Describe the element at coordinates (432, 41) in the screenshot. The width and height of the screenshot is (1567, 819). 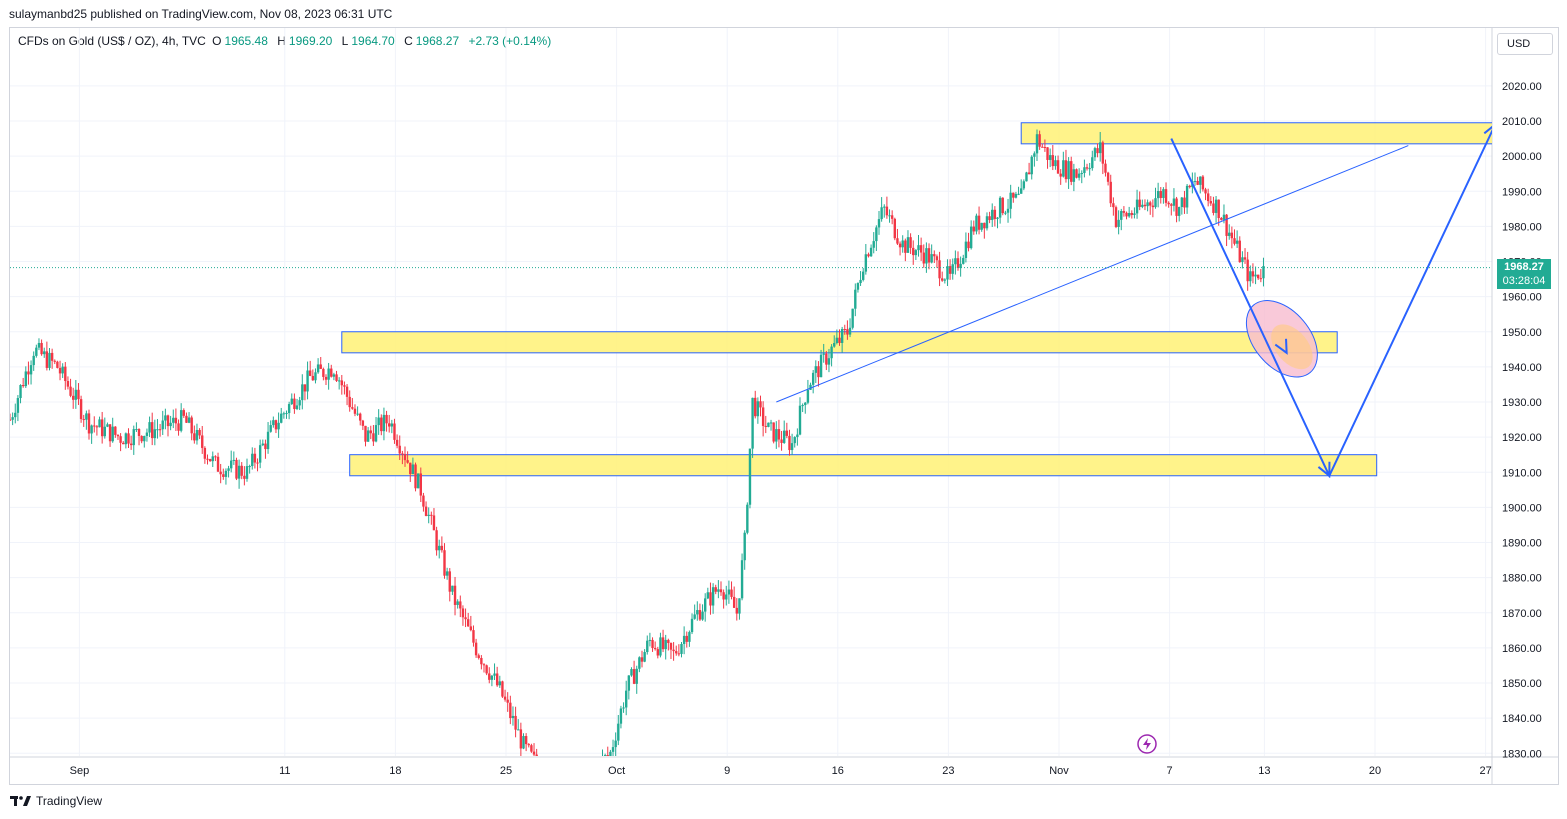
I see `ohlc-close: C 1968.27` at that location.